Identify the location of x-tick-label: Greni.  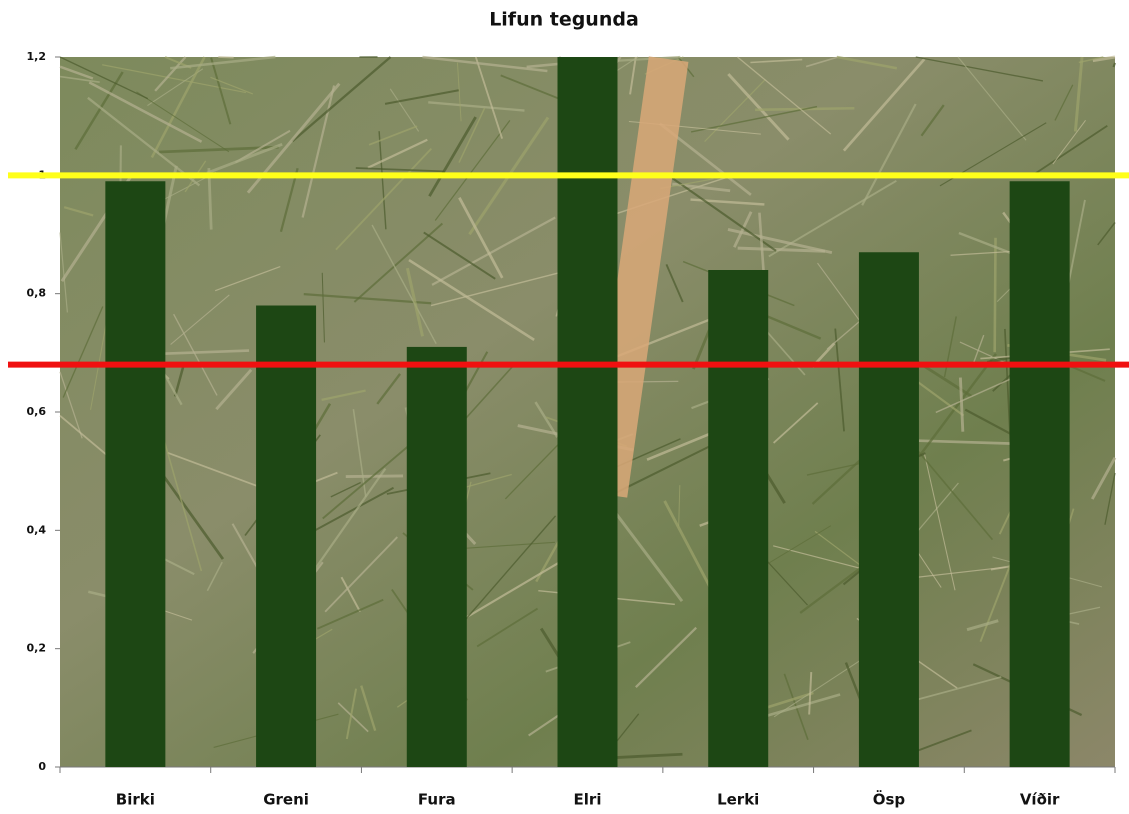
(286, 800).